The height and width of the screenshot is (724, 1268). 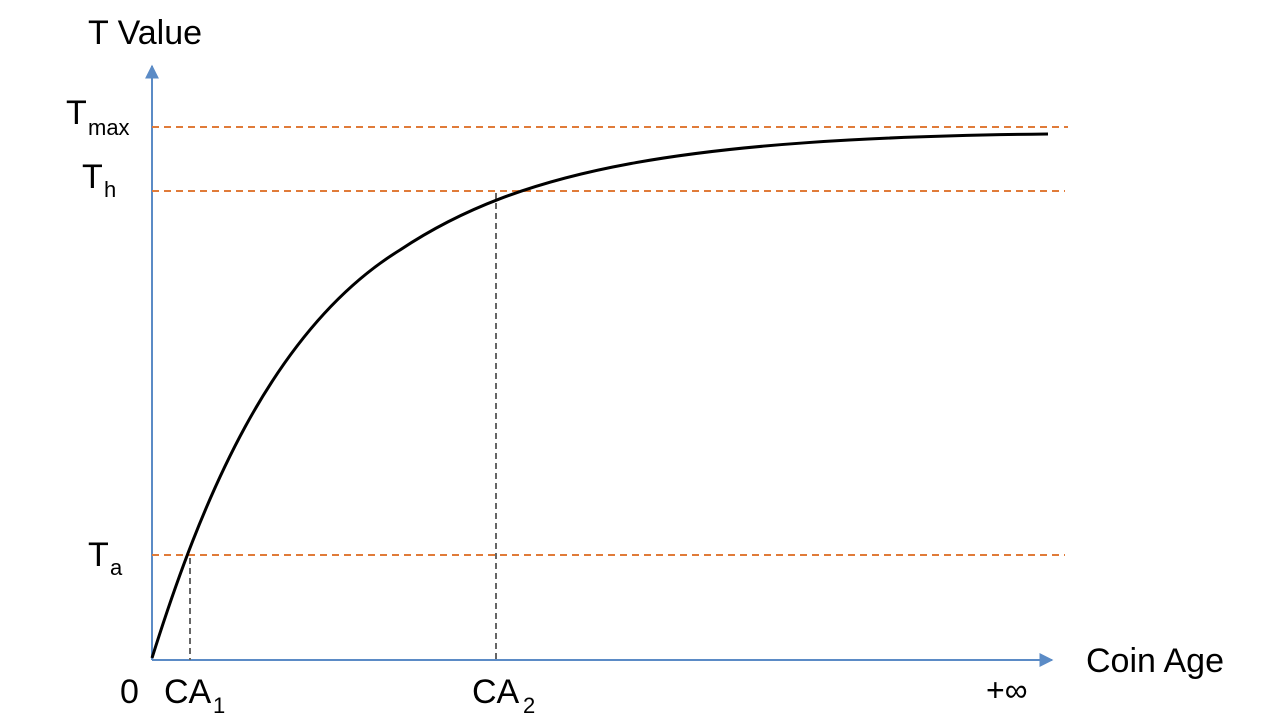 I want to click on ca1-label-sub: 1, so click(x=219, y=705).